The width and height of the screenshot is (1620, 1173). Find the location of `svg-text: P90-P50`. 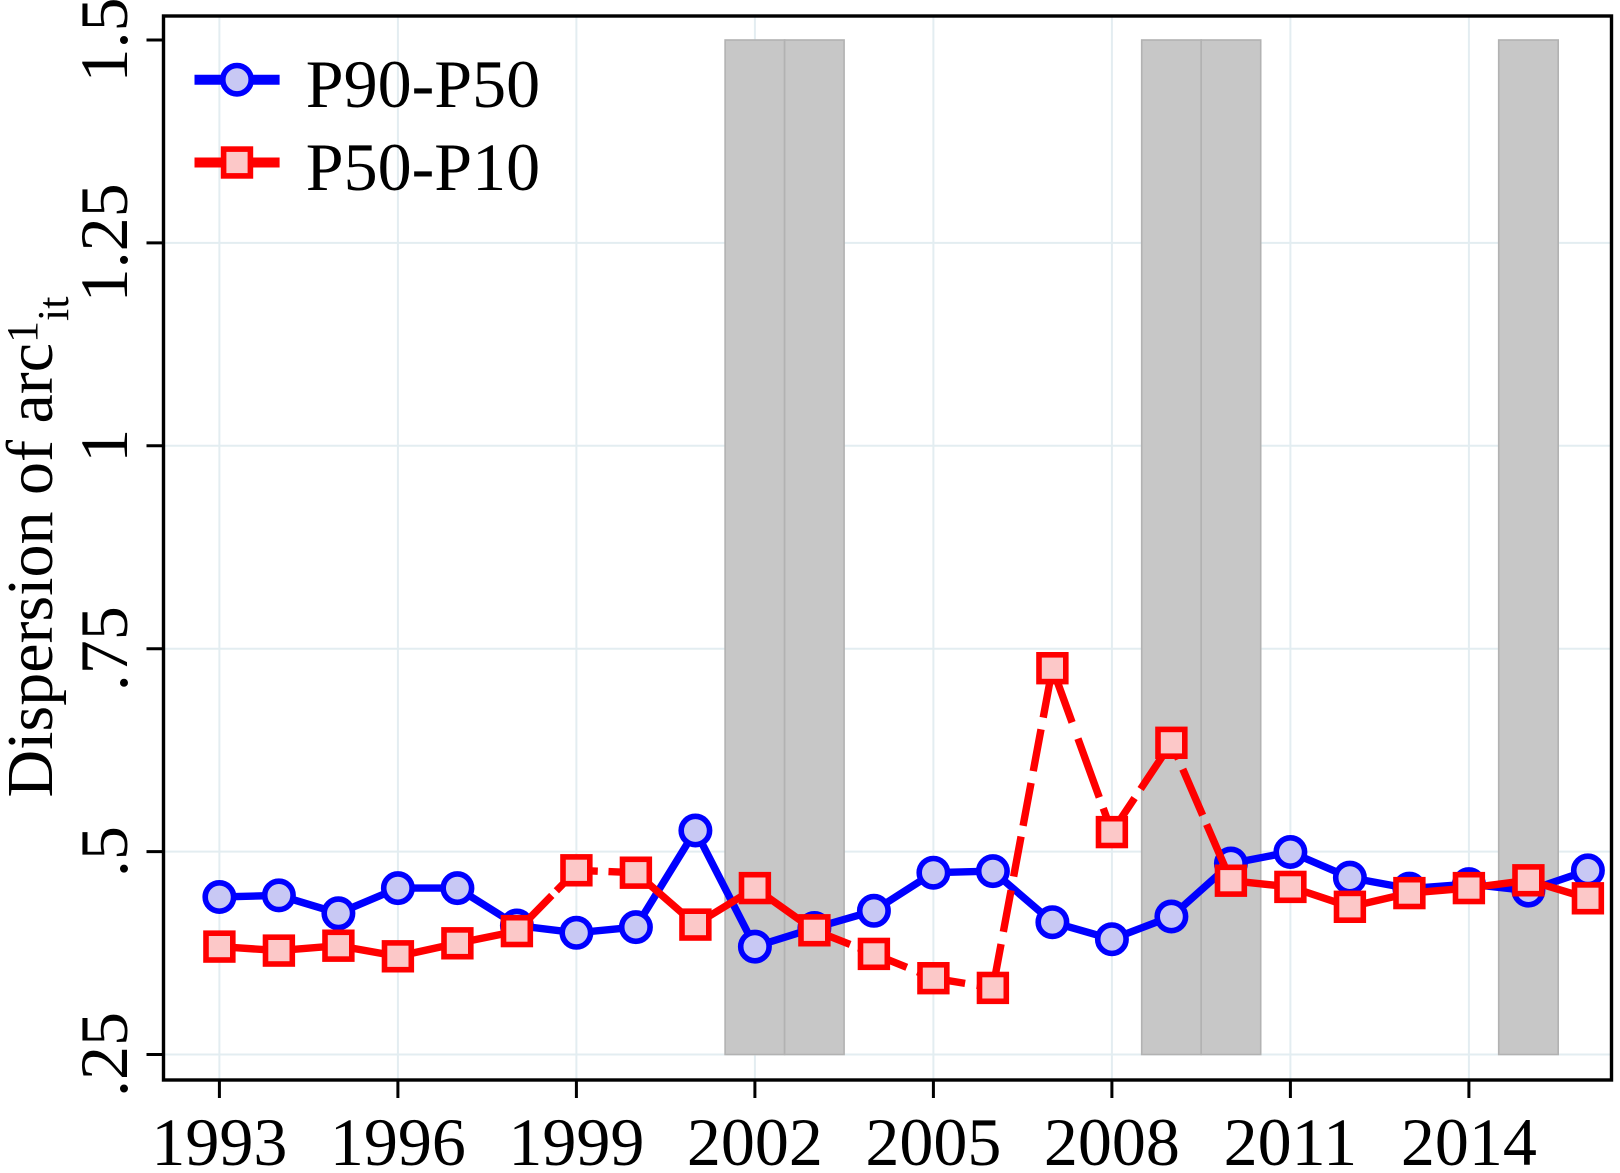

svg-text: P90-P50 is located at coordinates (423, 84).